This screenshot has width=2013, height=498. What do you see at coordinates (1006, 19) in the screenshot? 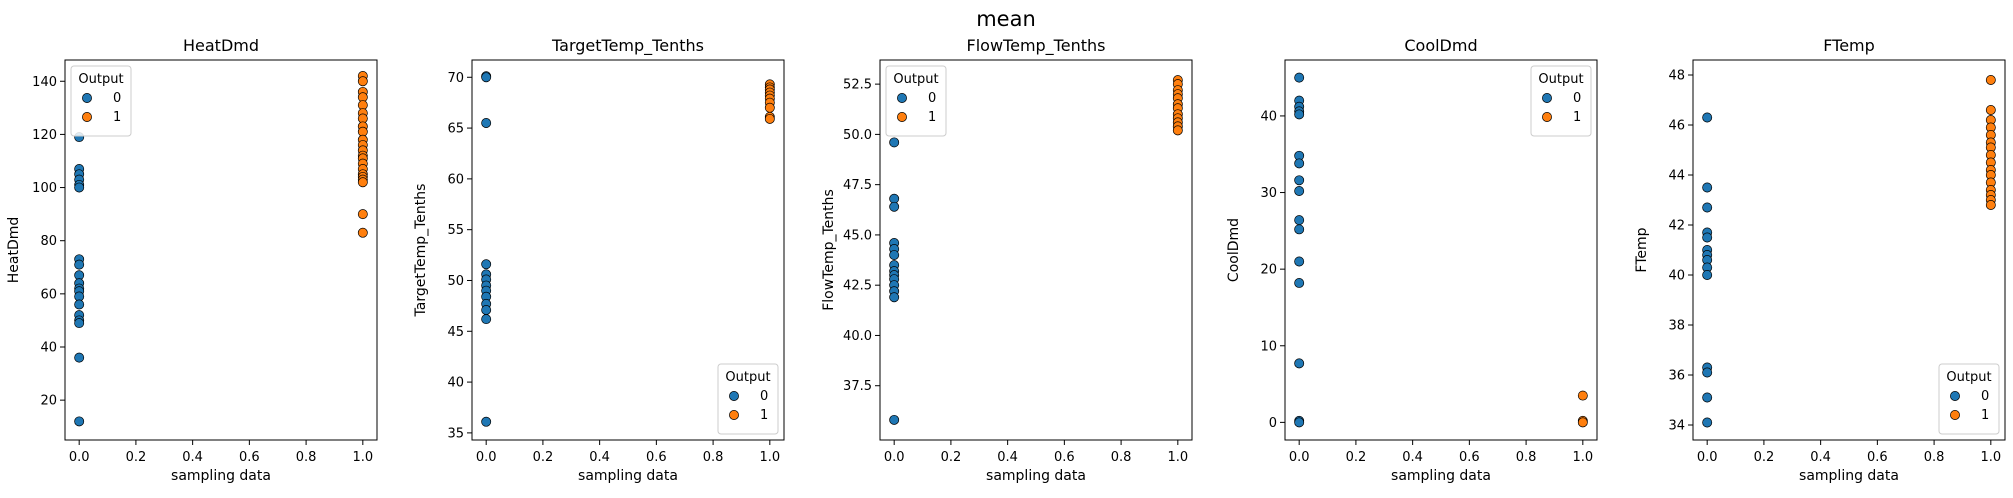
I see `figure-title: mean` at bounding box center [1006, 19].